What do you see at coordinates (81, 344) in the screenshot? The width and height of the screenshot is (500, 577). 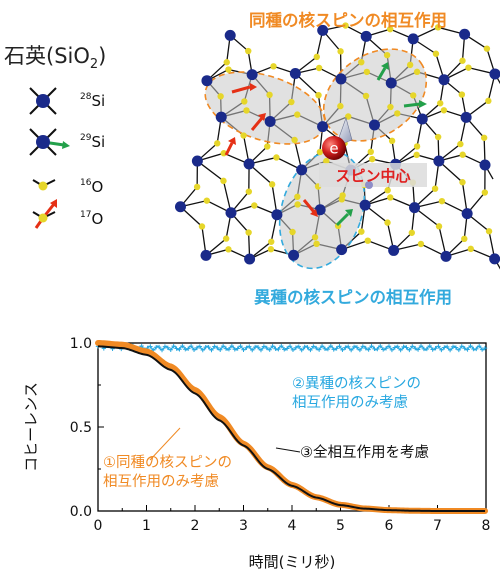 I see `y-tick-label: 1.0` at bounding box center [81, 344].